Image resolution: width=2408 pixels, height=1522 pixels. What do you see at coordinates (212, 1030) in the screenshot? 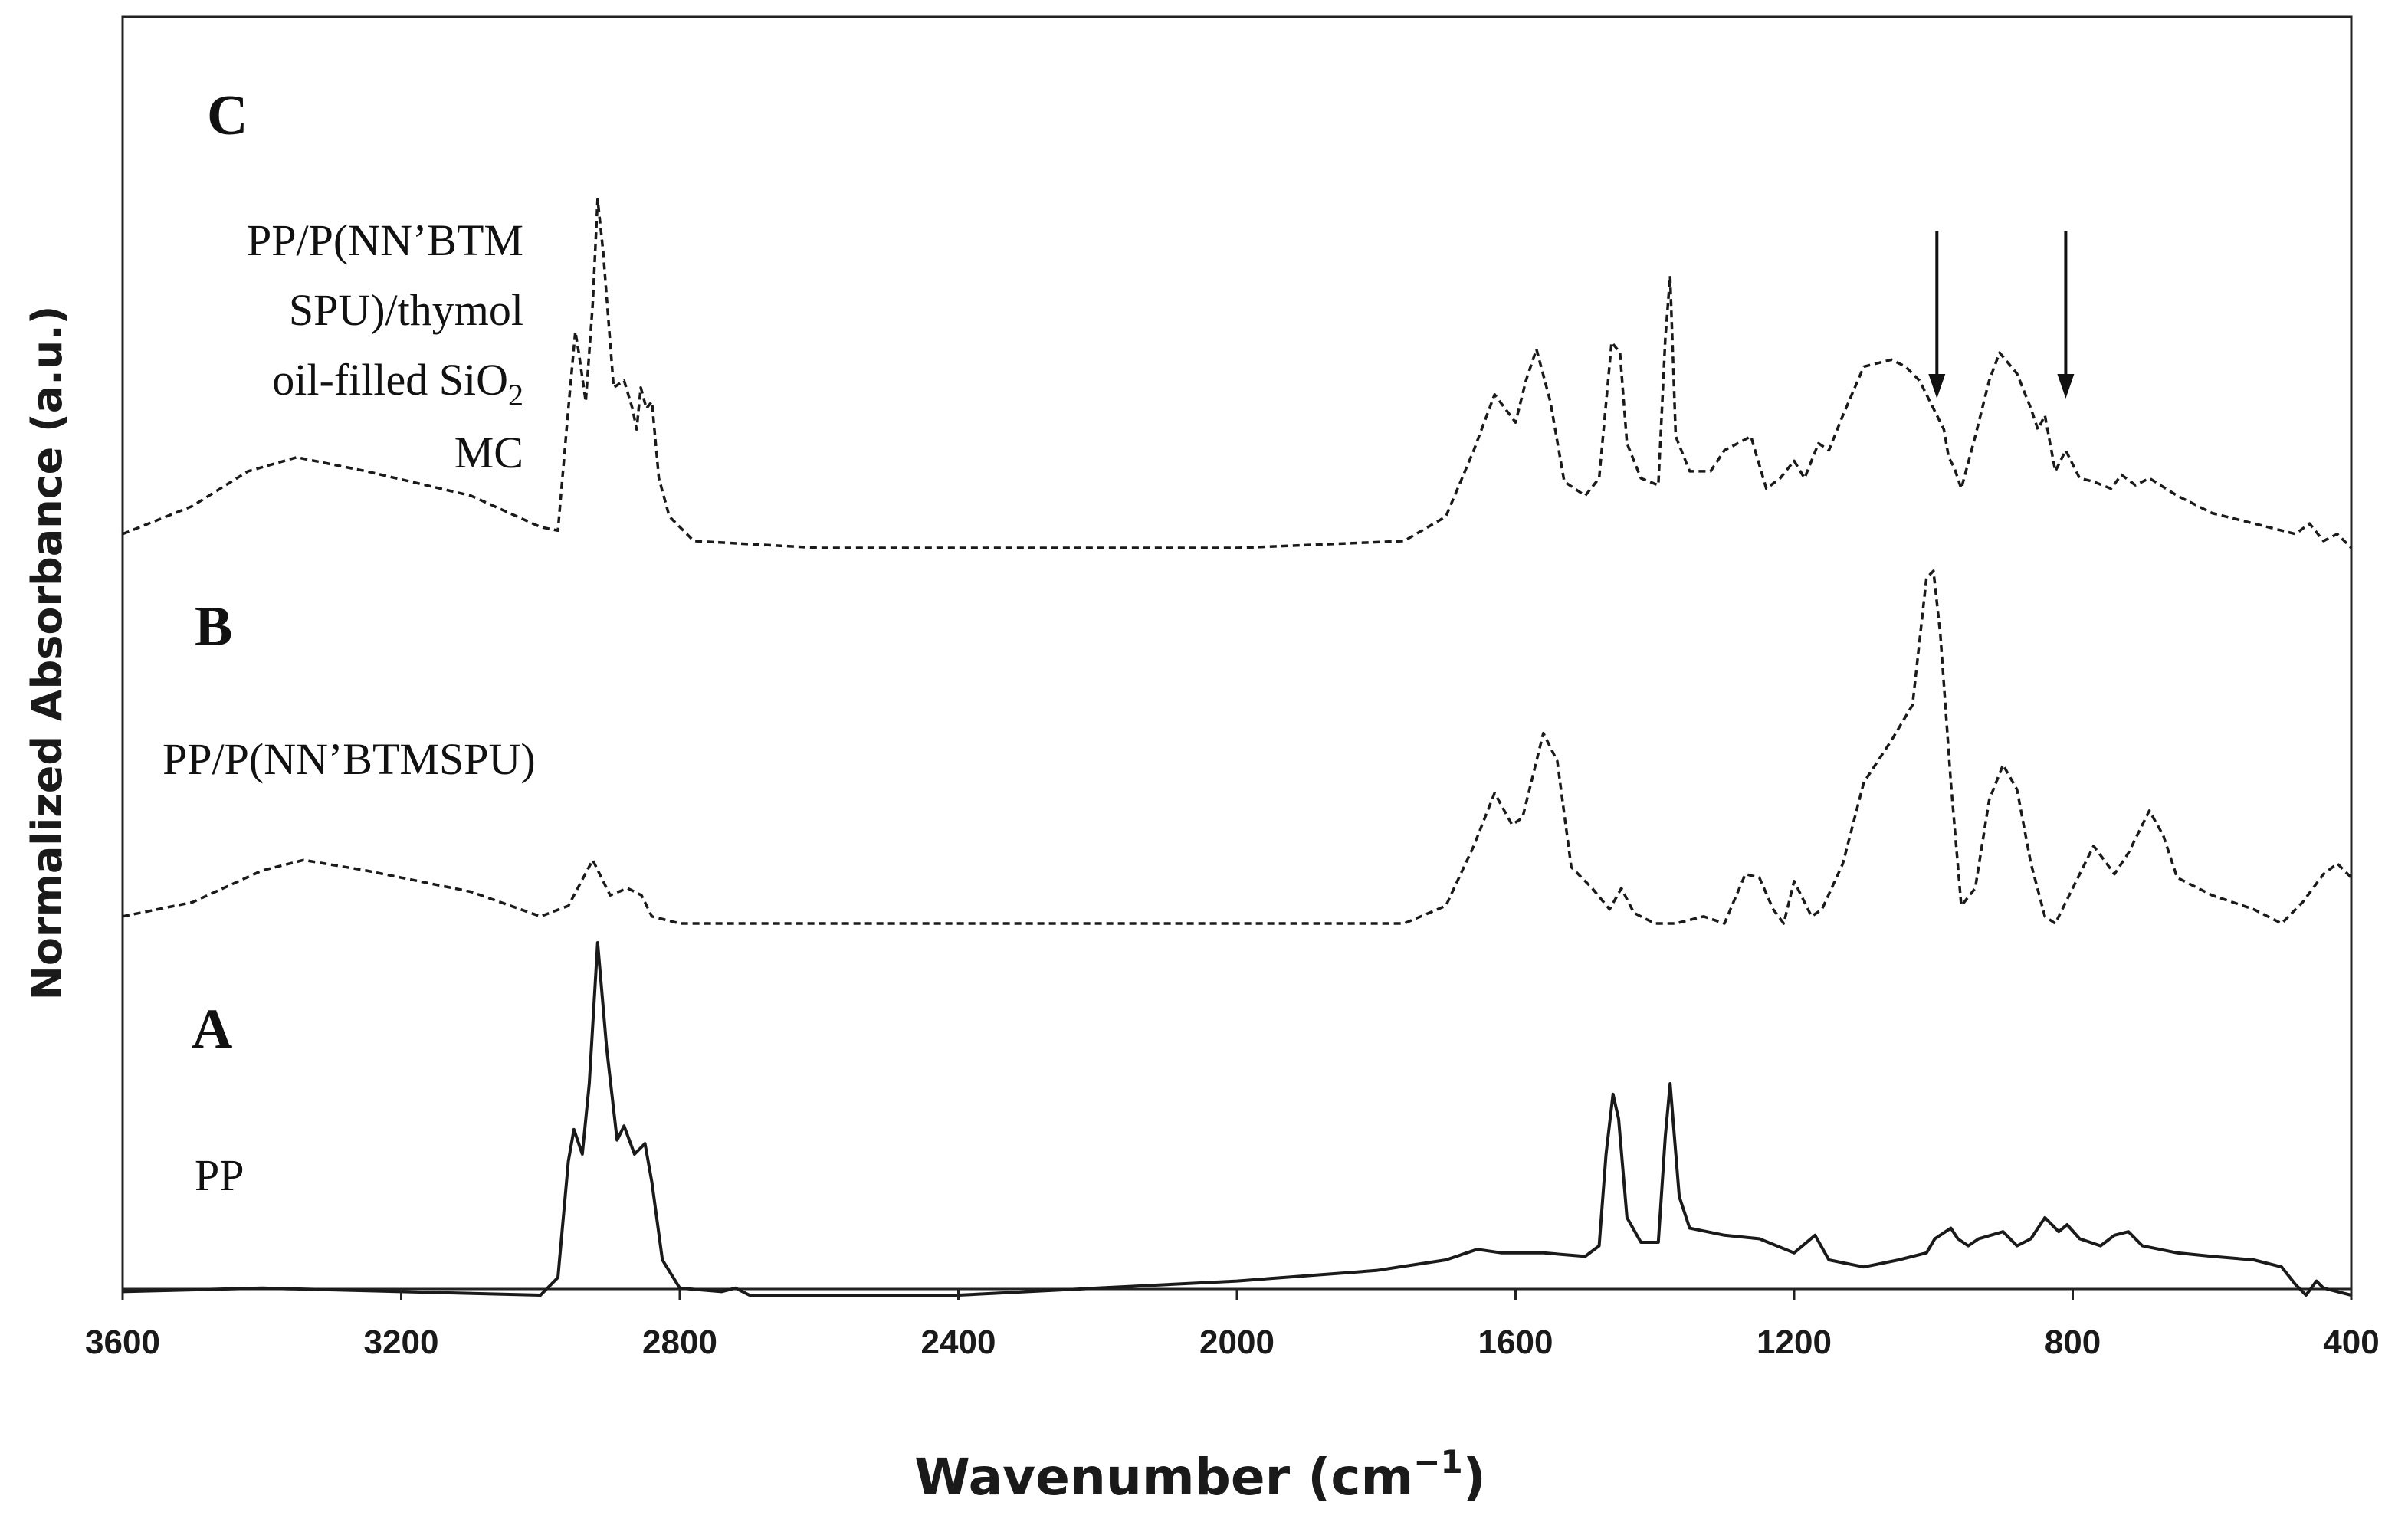
I see `panel-letter-a: A` at bounding box center [212, 1030].